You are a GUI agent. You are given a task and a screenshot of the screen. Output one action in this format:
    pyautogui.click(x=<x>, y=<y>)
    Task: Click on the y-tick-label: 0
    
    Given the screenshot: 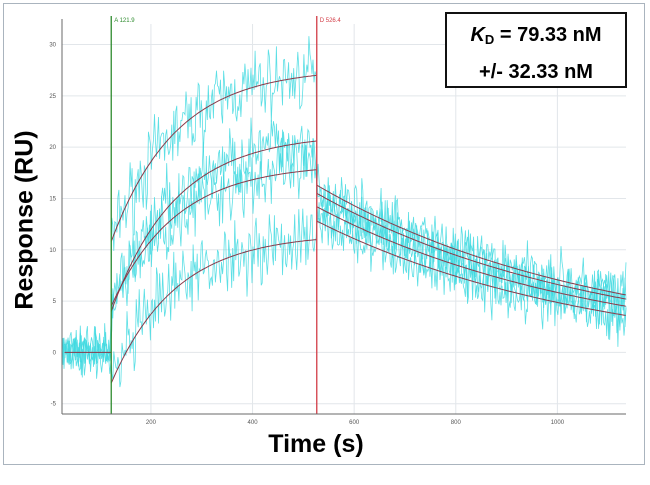 What is the action you would take?
    pyautogui.click(x=55, y=353)
    